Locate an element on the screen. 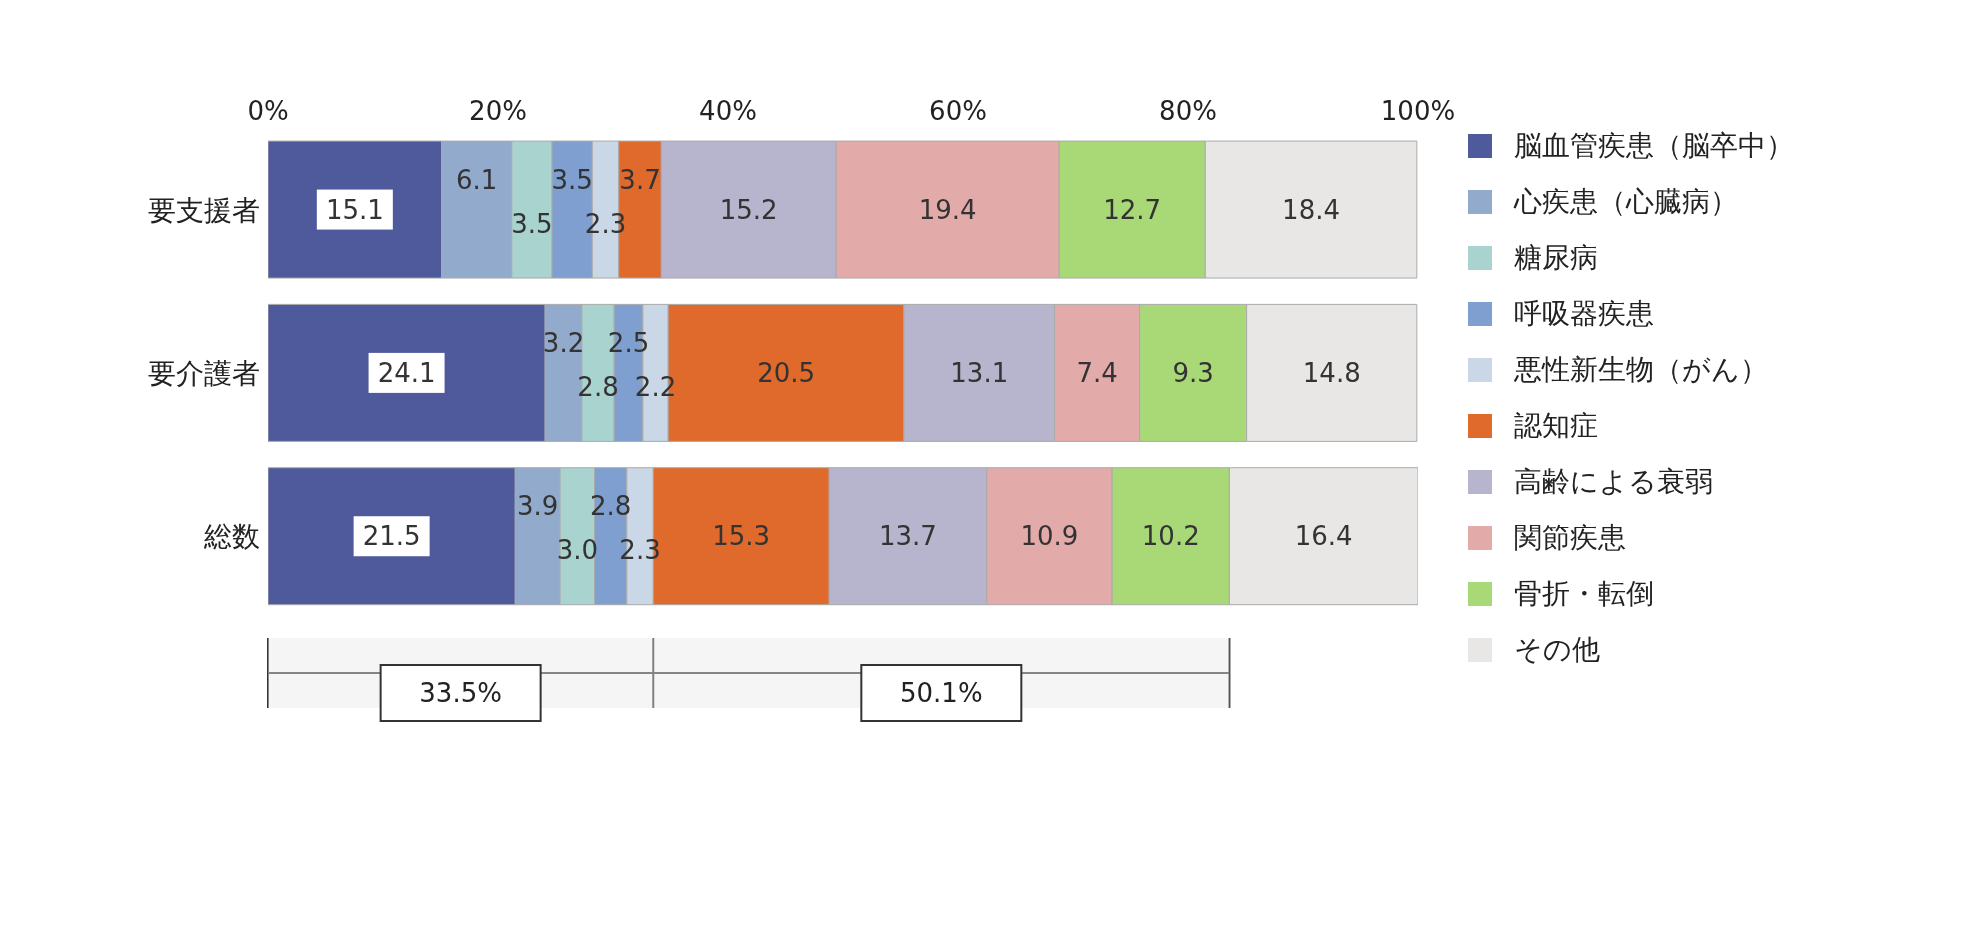 The width and height of the screenshot is (1978, 939). legend-label: 骨折・転倒 is located at coordinates (1584, 594).